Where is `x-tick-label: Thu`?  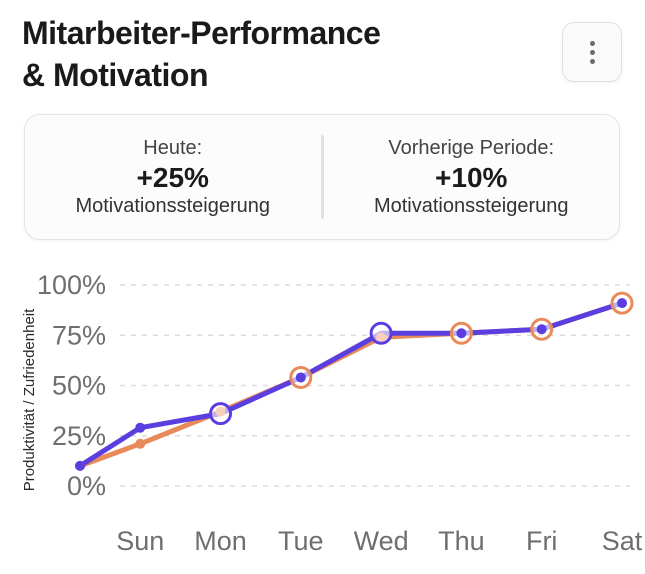 x-tick-label: Thu is located at coordinates (461, 541).